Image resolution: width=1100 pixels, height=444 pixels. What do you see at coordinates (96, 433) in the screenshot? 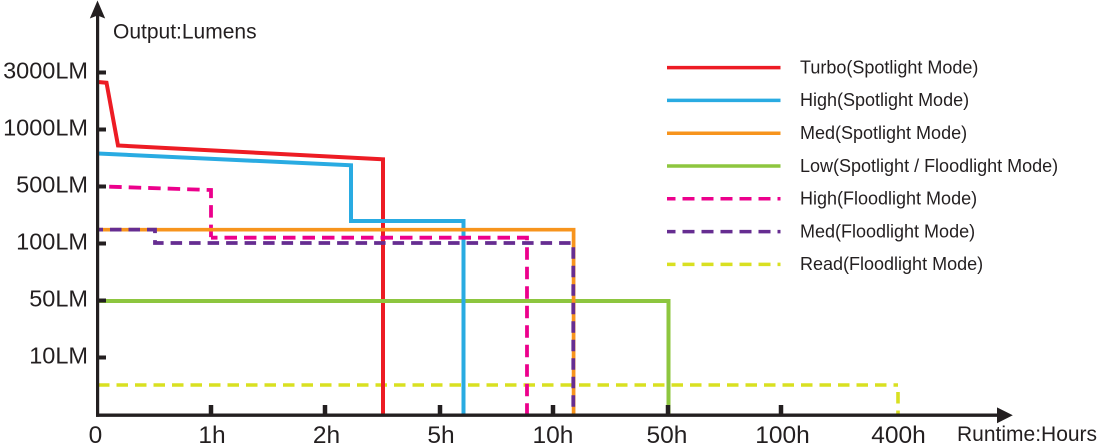
I see `svg-text: 0` at bounding box center [96, 433].